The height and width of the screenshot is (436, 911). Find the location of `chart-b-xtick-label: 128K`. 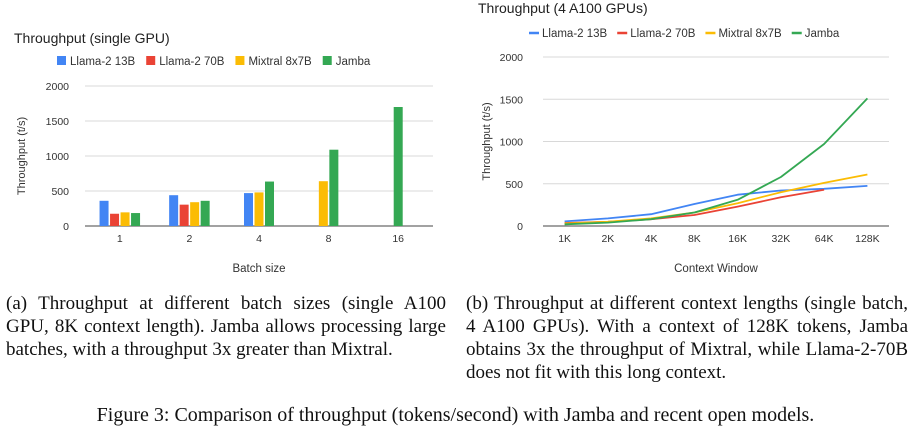

chart-b-xtick-label: 128K is located at coordinates (867, 239).